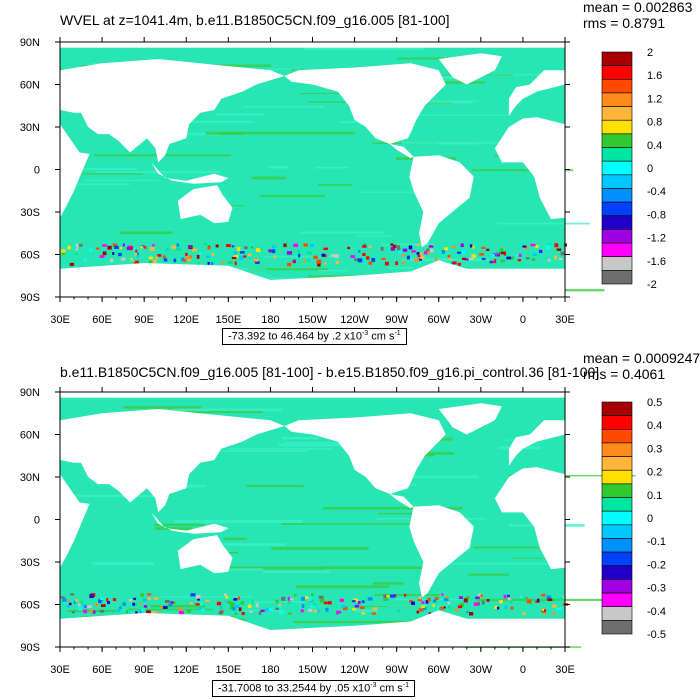 Image resolution: width=700 pixels, height=700 pixels. What do you see at coordinates (30, 128) in the screenshot?
I see `y-tick-label: 30N` at bounding box center [30, 128].